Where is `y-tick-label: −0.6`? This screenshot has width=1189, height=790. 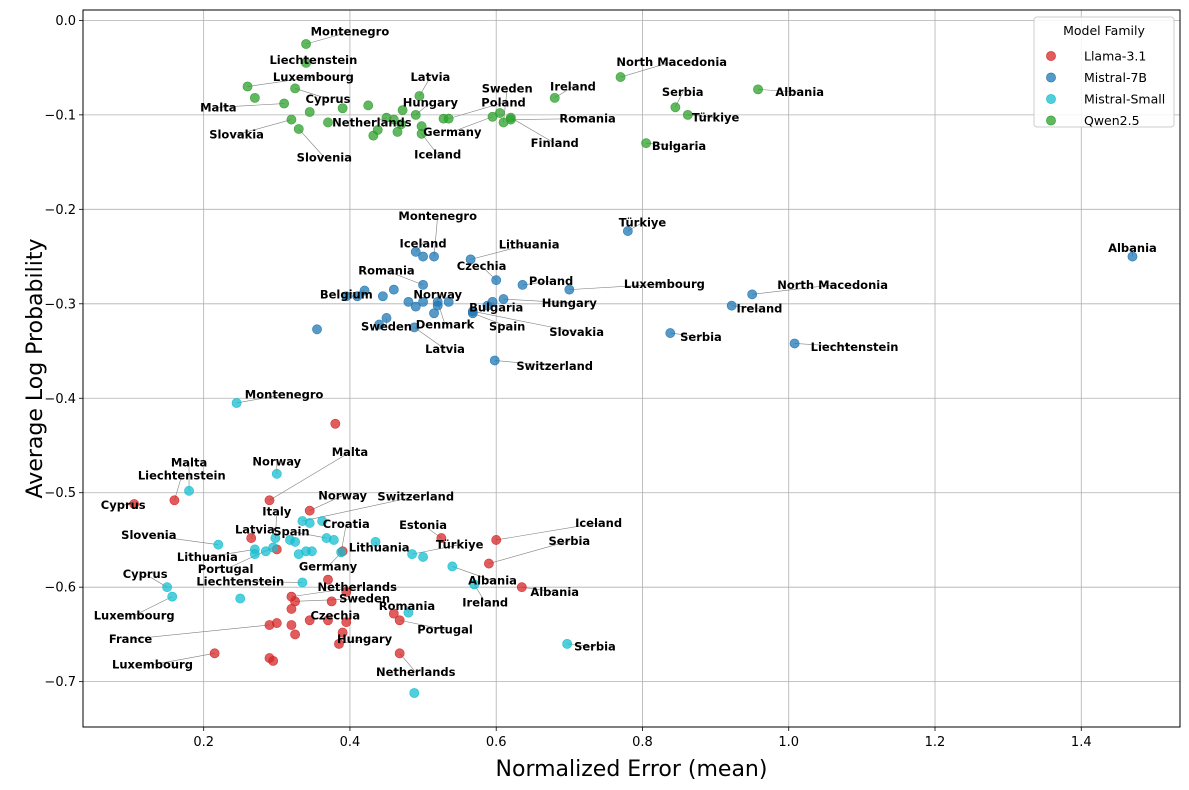 y-tick-label: −0.6 is located at coordinates (60, 588).